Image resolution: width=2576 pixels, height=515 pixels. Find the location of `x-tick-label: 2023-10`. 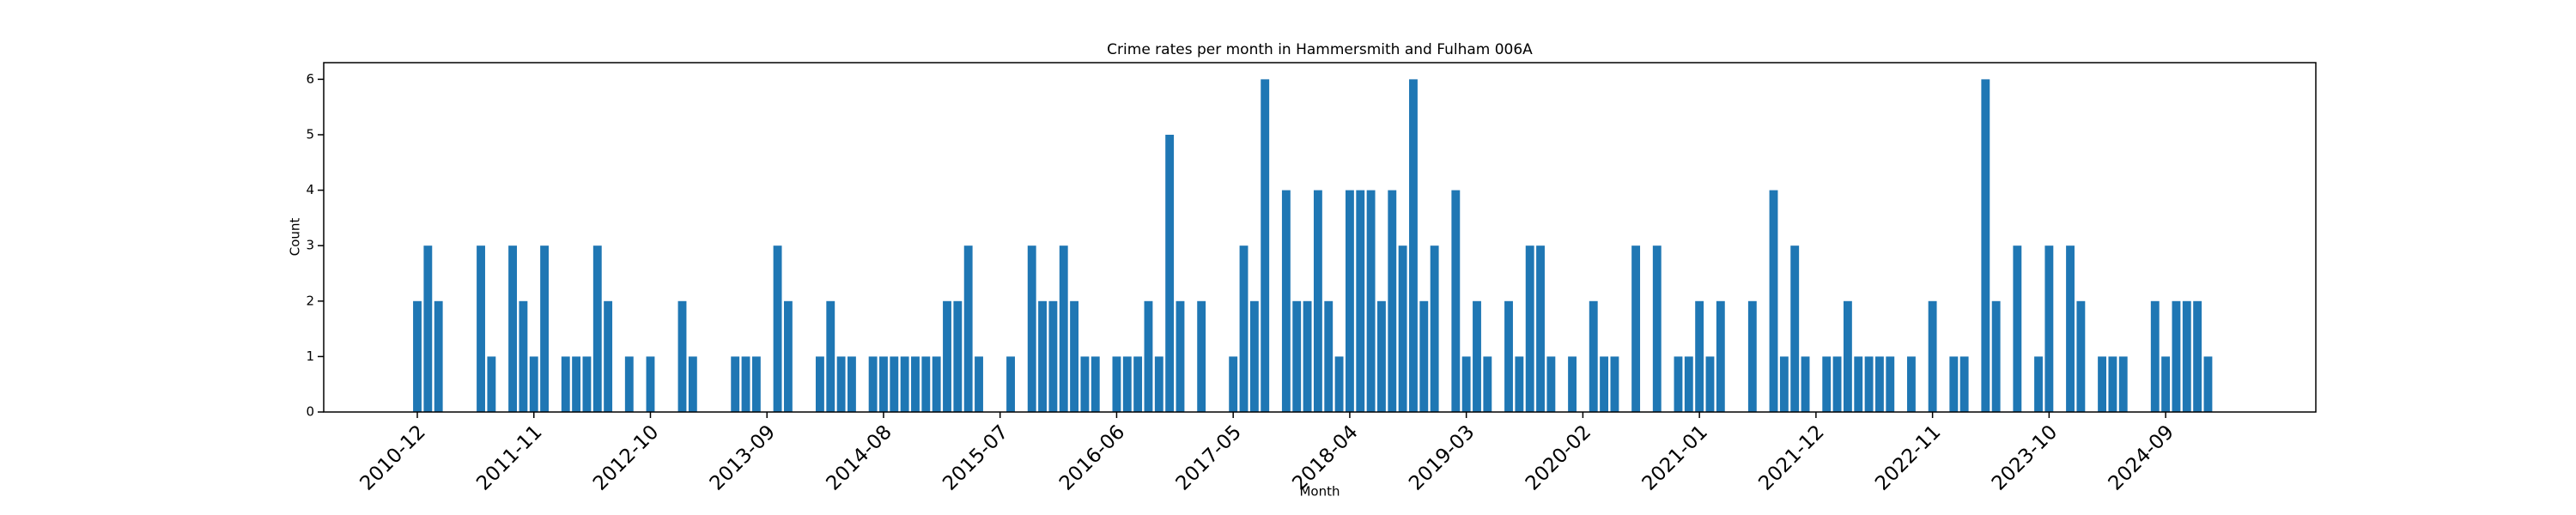

x-tick-label: 2023-10 is located at coordinates (2025, 457).